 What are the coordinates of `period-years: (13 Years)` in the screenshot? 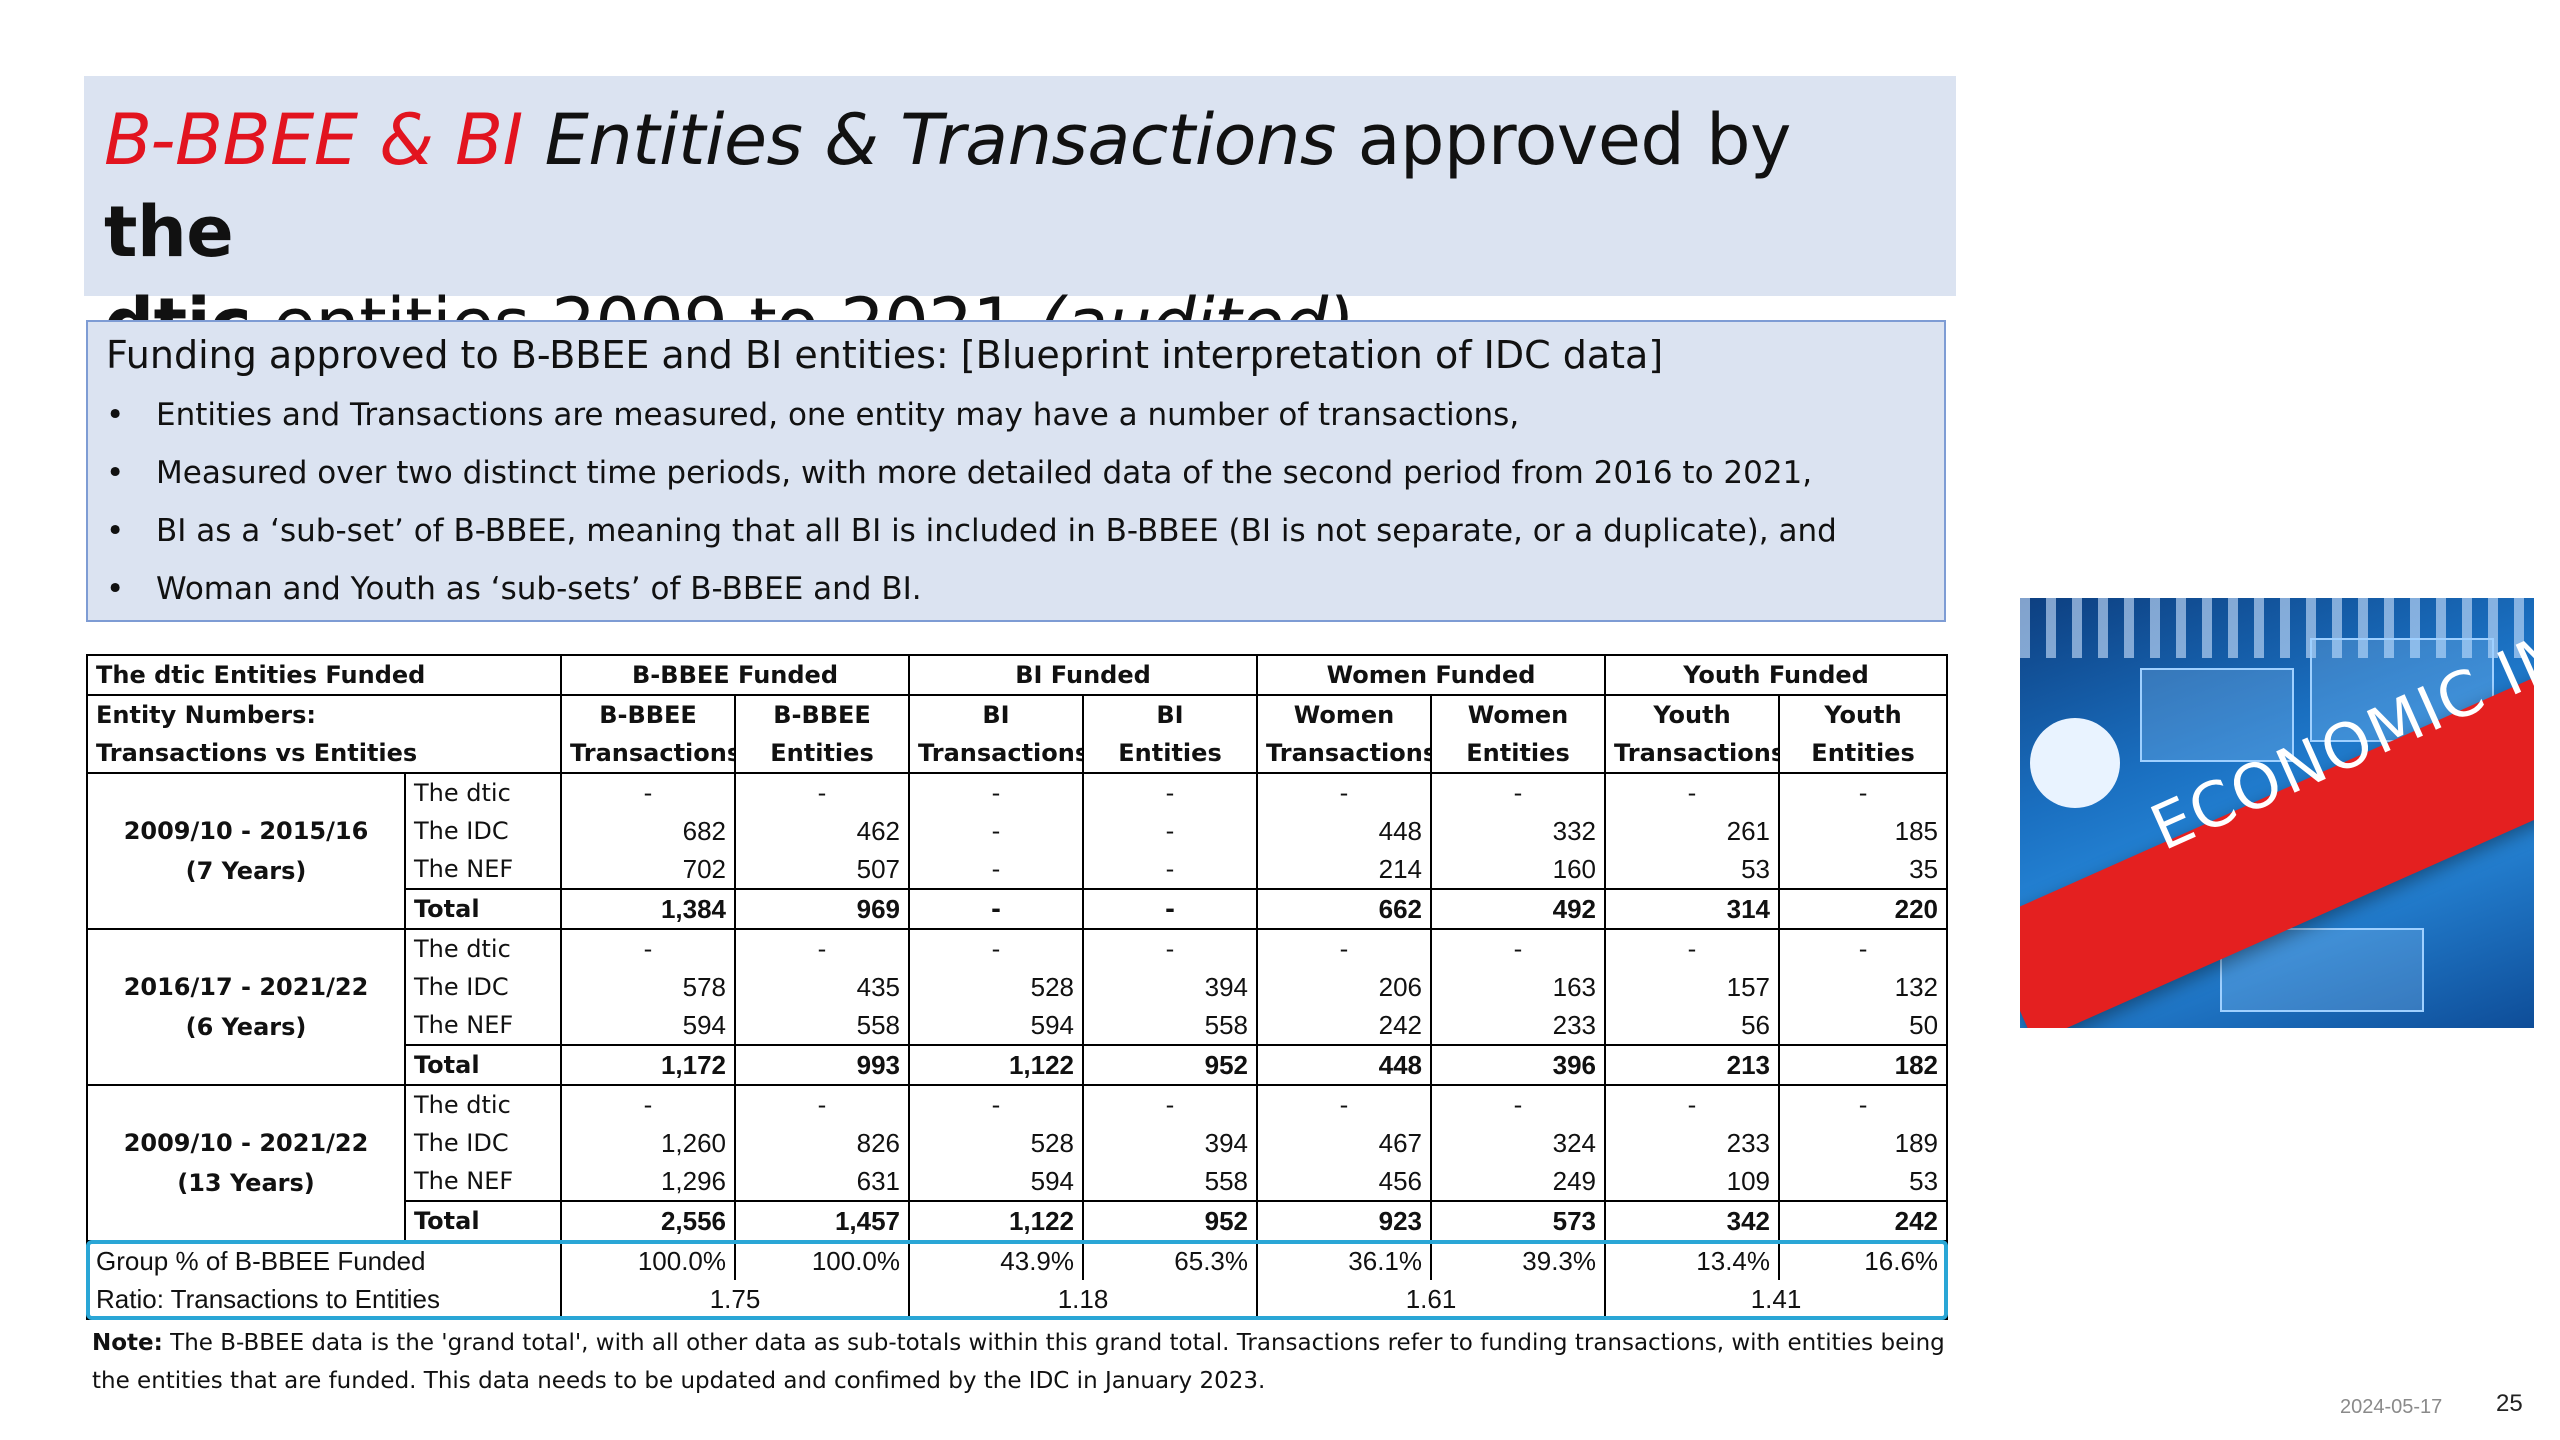 It's located at (246, 1183).